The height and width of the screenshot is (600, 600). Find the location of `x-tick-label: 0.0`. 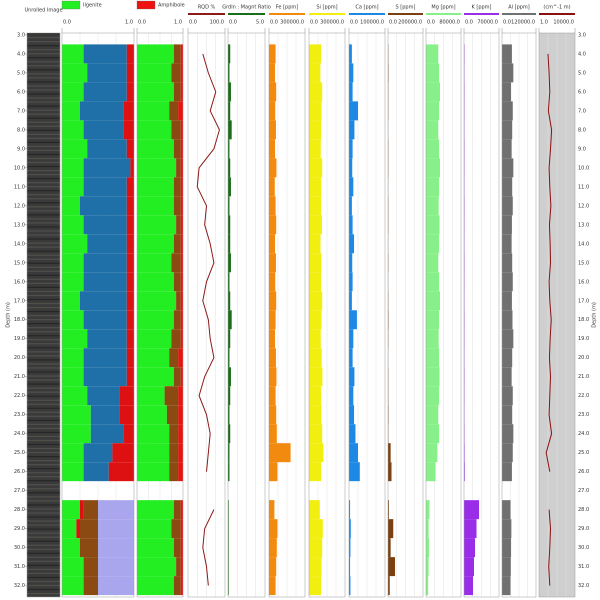

x-tick-label: 0.0 is located at coordinates (431, 23).